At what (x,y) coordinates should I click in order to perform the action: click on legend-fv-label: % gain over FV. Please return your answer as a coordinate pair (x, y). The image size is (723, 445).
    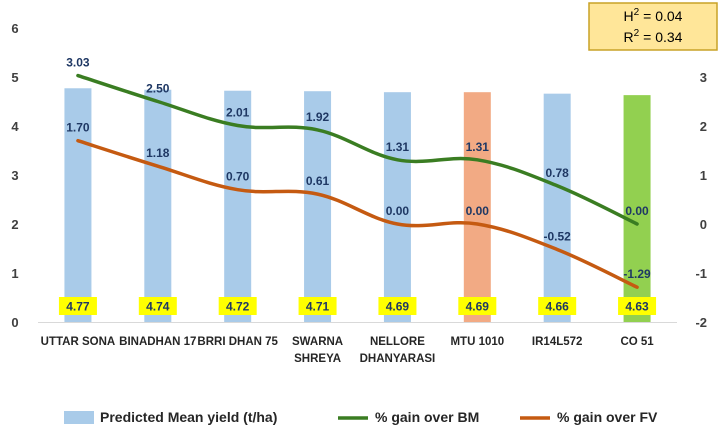
    Looking at the image, I should click on (607, 417).